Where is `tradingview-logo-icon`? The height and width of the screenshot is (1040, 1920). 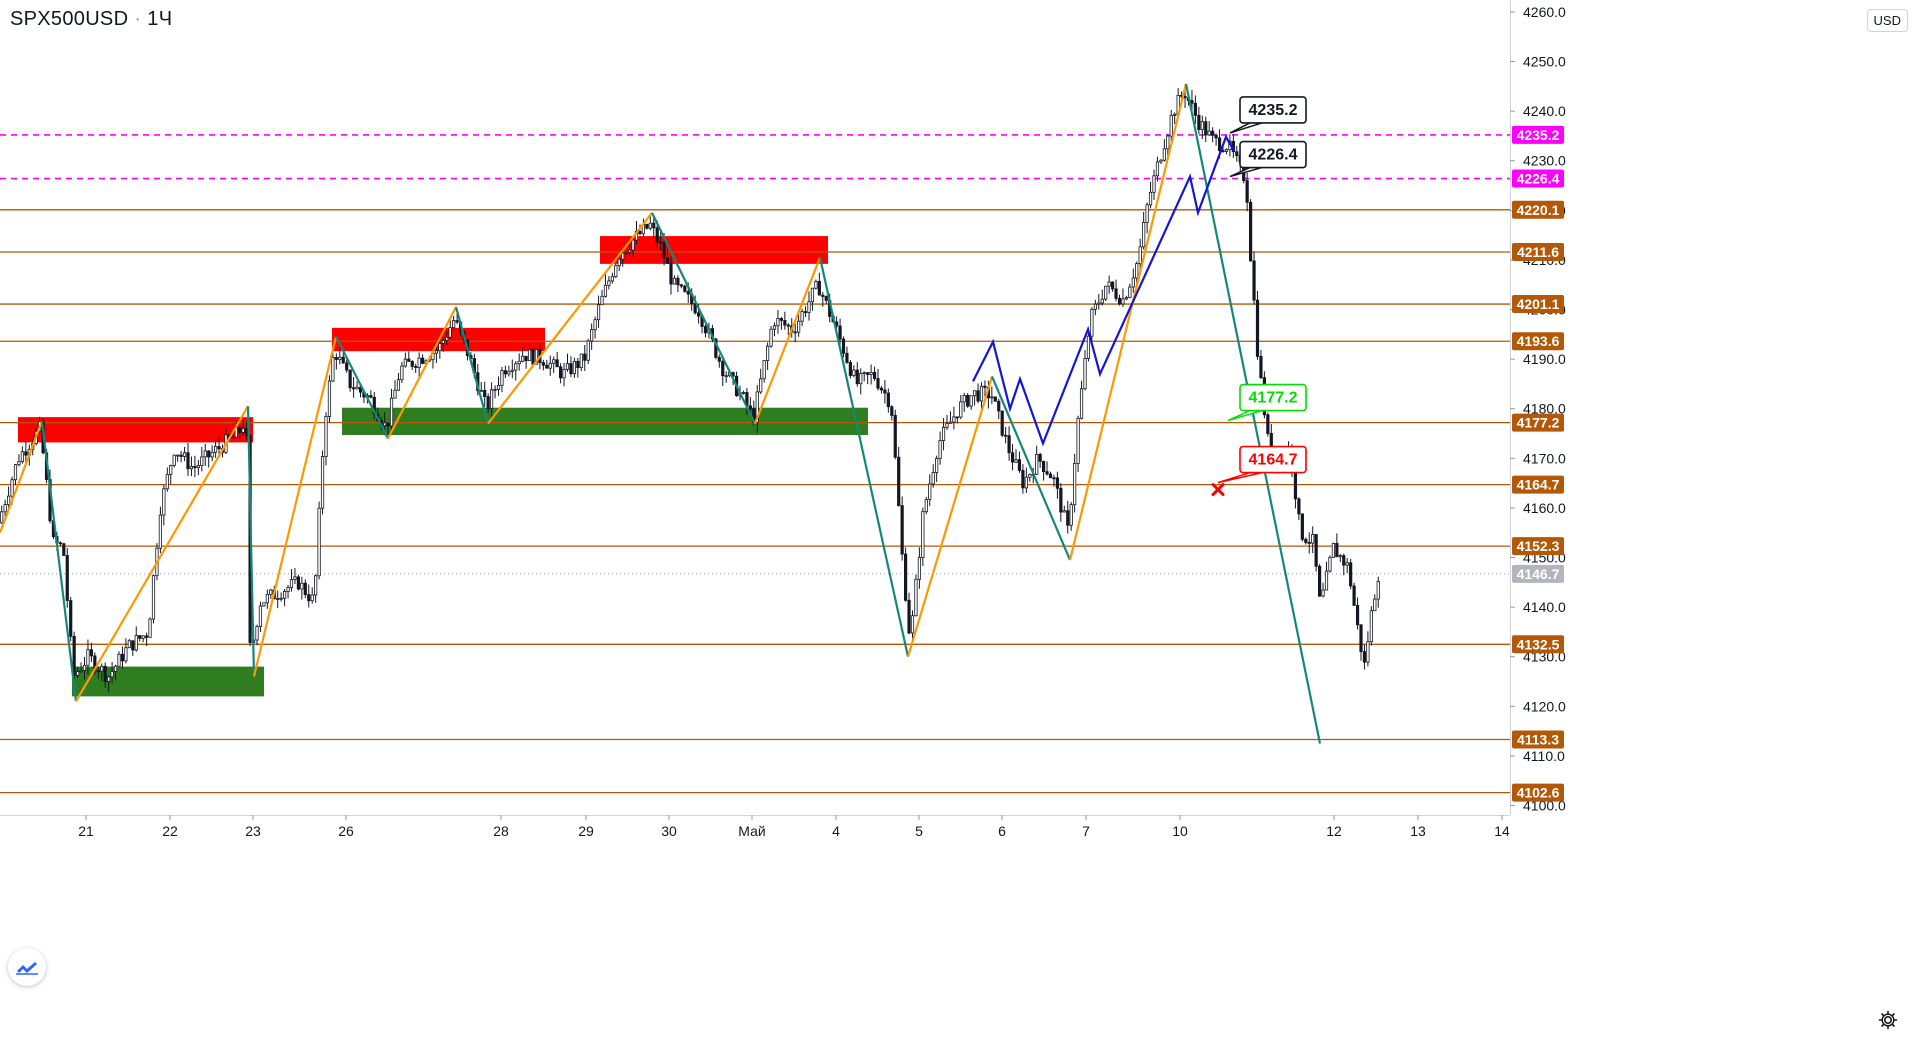
tradingview-logo-icon is located at coordinates (27, 968).